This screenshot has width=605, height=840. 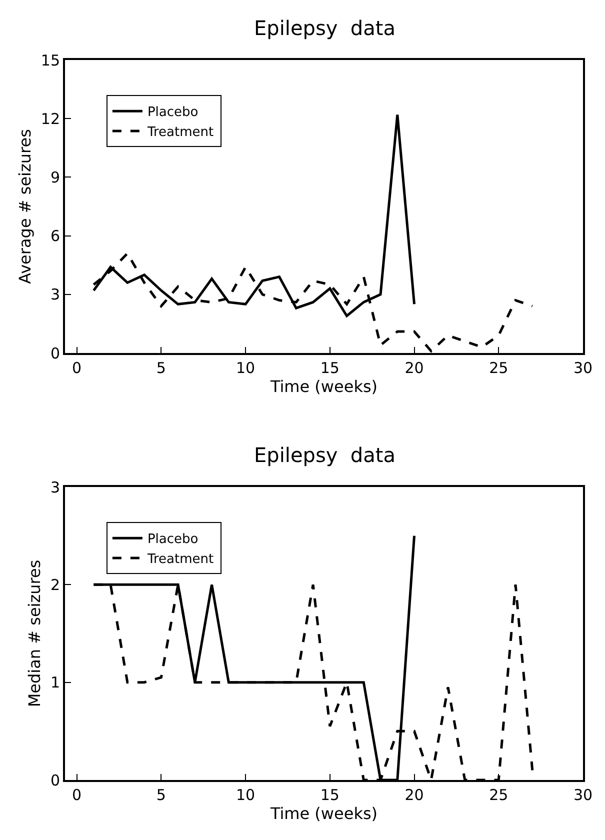 I want to click on y-axis-title: Average # seizures, so click(x=24, y=206).